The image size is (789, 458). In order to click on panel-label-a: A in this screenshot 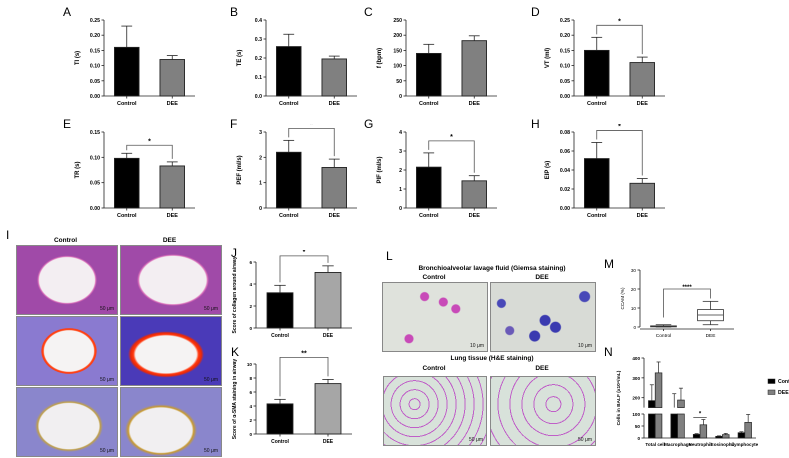, I will do `click(67, 12)`.